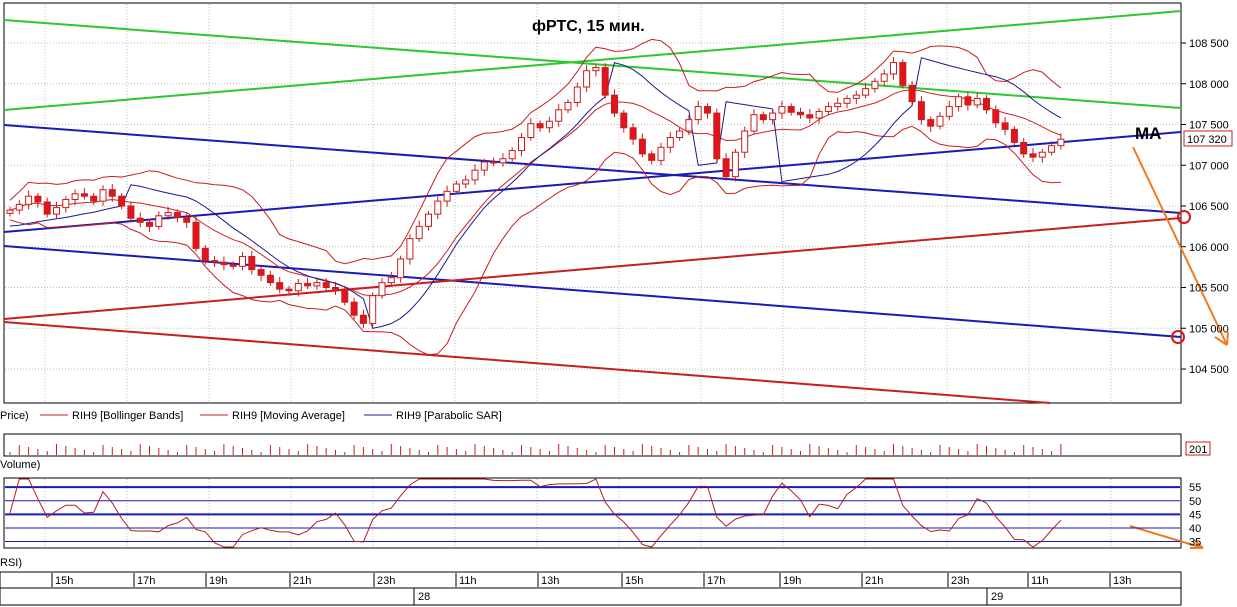 The height and width of the screenshot is (607, 1237). What do you see at coordinates (1180, 246) in the screenshot?
I see `forecast-arrow` at bounding box center [1180, 246].